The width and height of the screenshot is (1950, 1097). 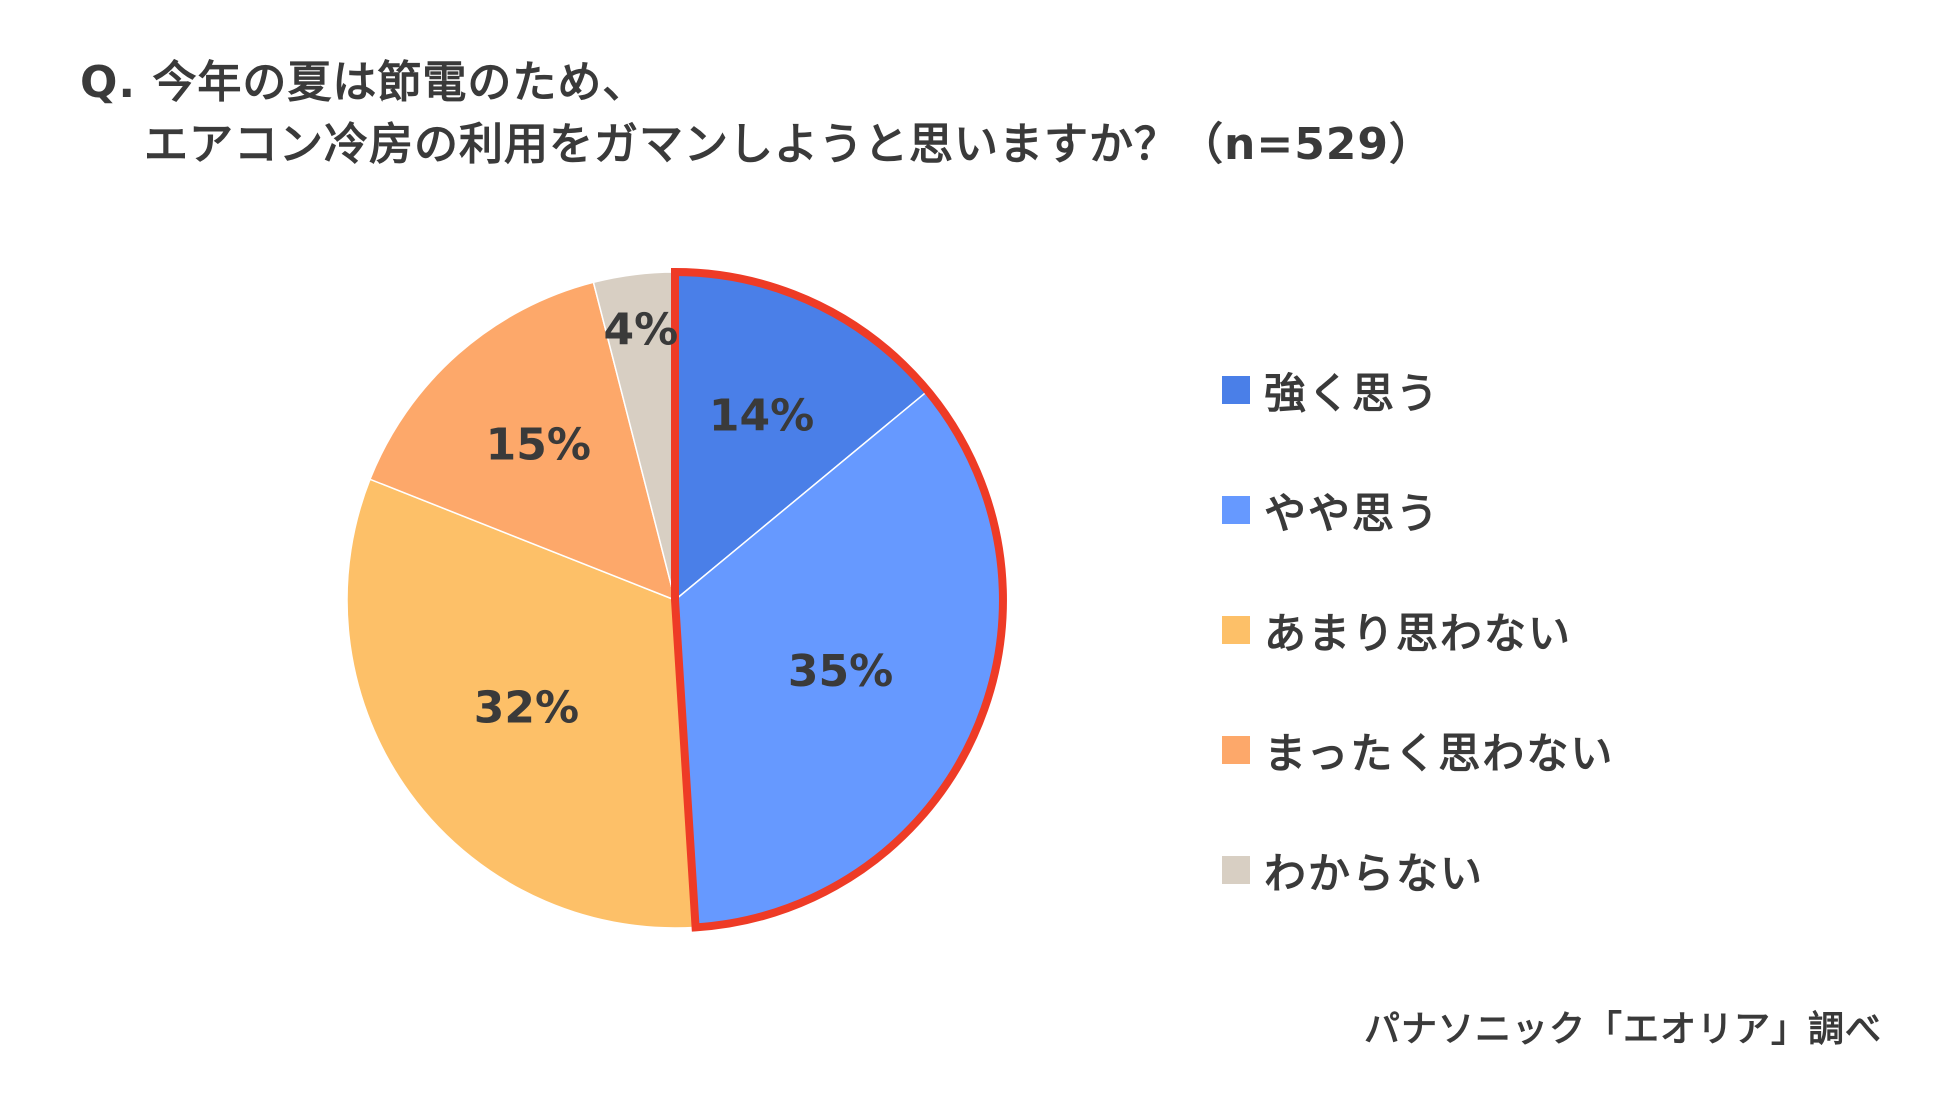 I want to click on legend-item-dont-know: わからない, so click(x=1418, y=870).